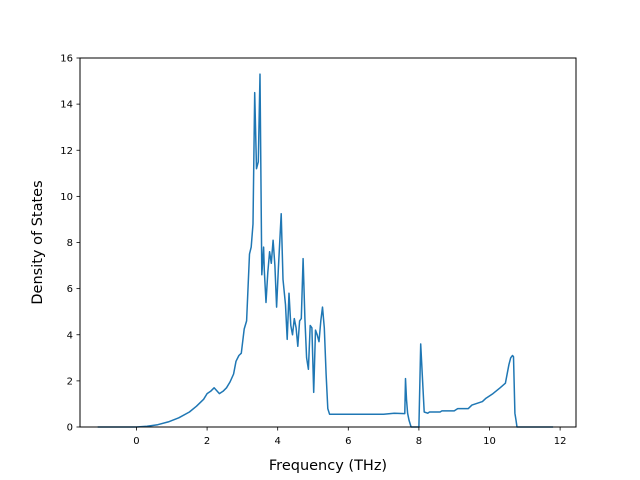  I want to click on x-tick-label: 10, so click(489, 441).